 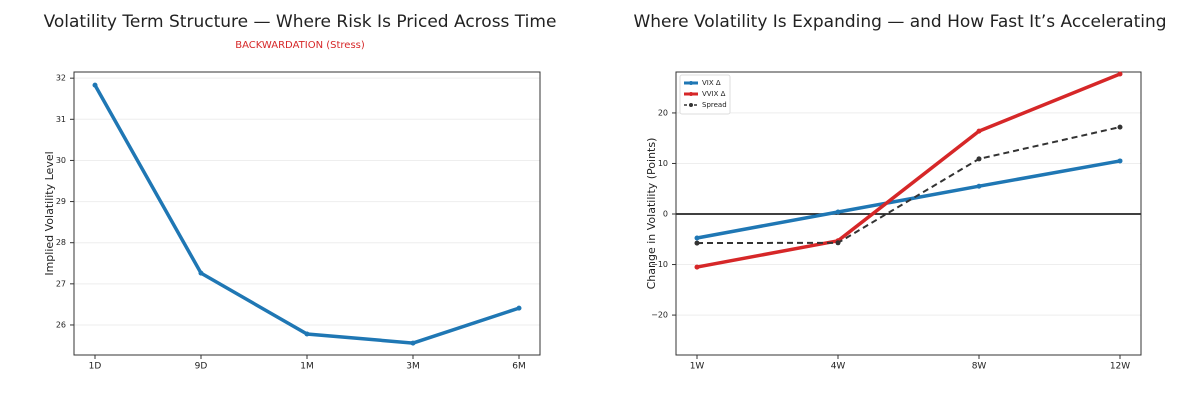 I want to click on y-tick-label: 32, so click(x=61, y=78).